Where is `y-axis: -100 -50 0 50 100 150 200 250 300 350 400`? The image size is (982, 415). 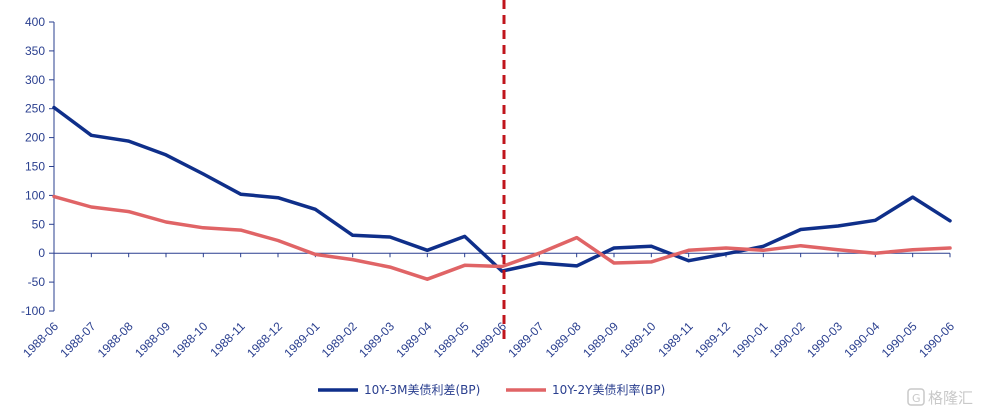
y-axis: -100 -50 0 50 100 150 200 250 300 350 400 is located at coordinates (38, 166).